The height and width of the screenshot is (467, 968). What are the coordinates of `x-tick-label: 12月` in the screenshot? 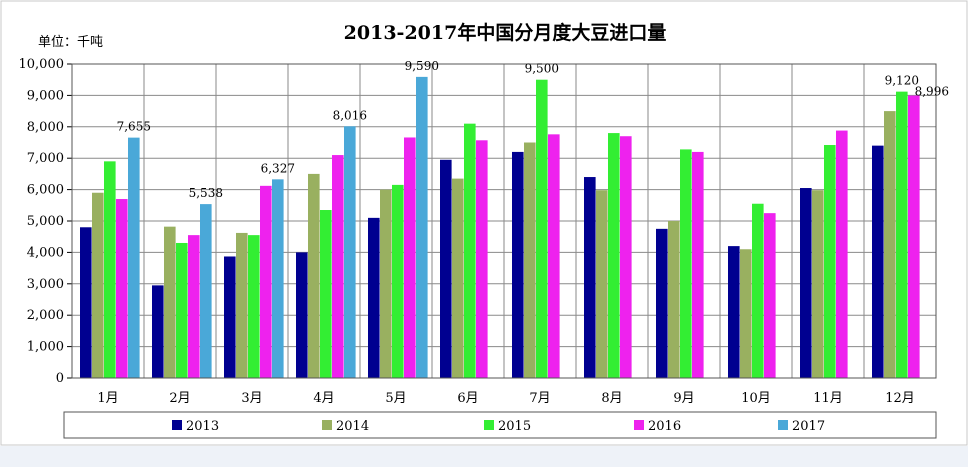 It's located at (900, 398).